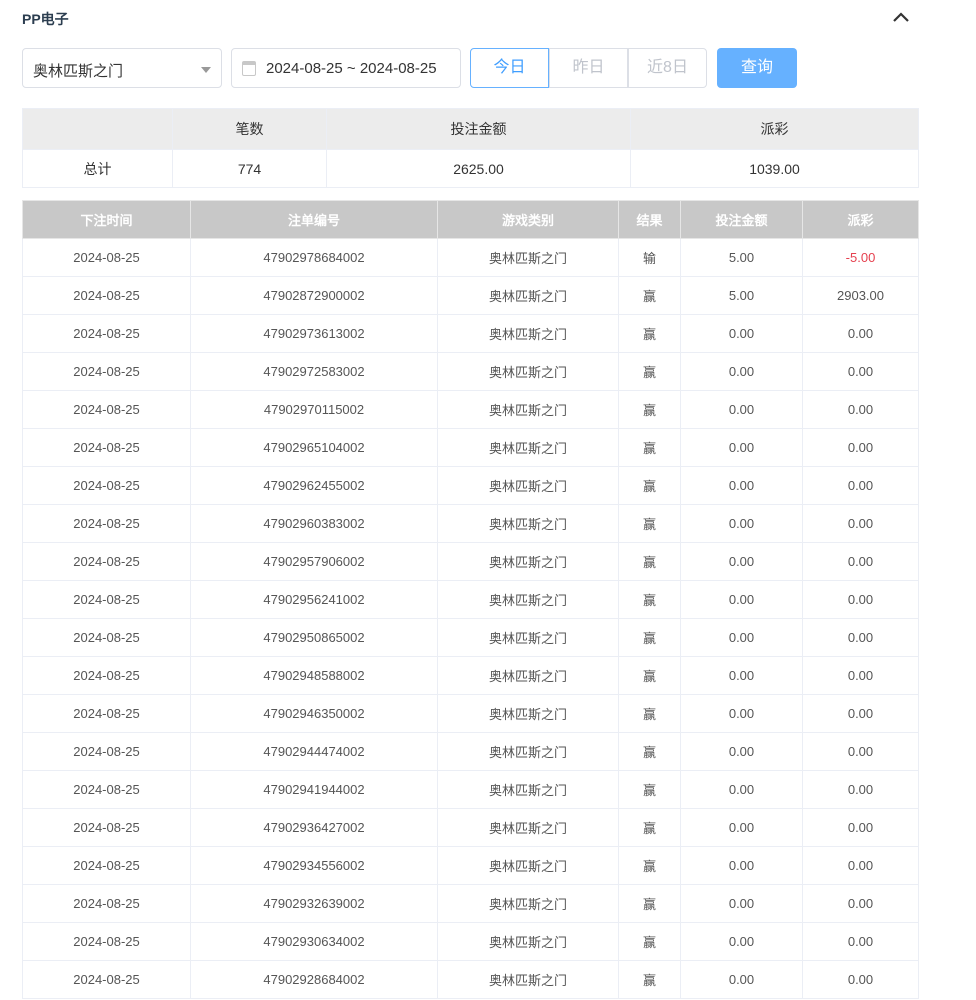  Describe the element at coordinates (741, 219) in the screenshot. I see `column-header: 投注金额` at that location.